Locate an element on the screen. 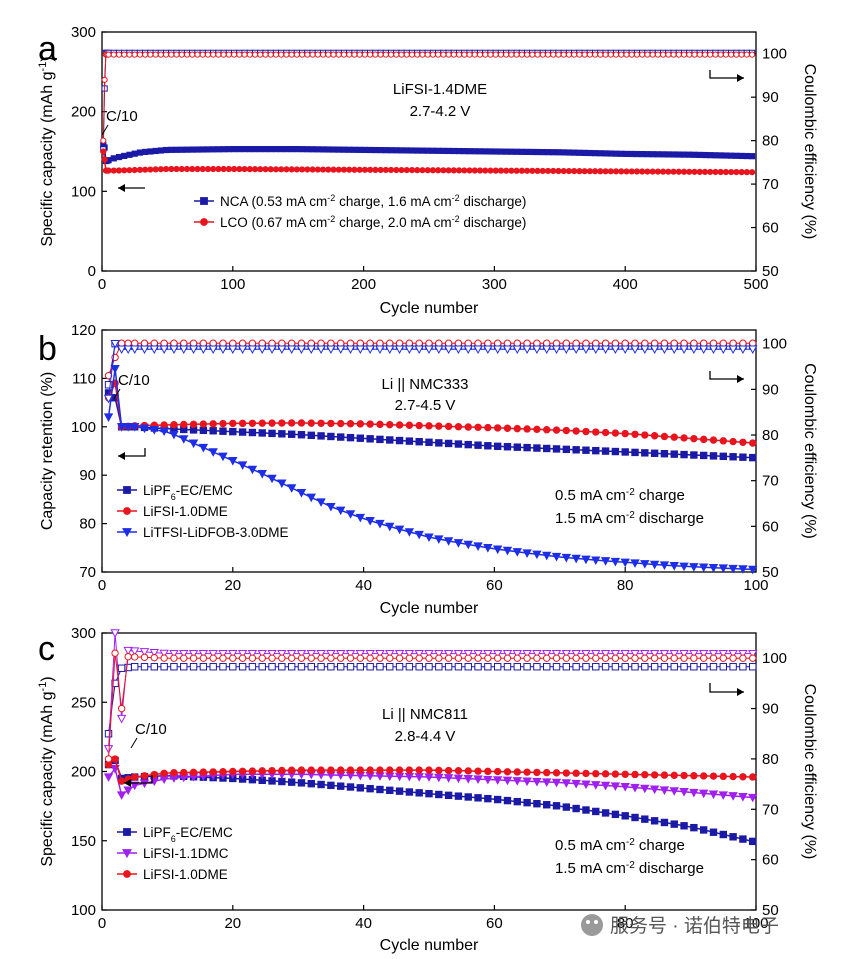 The height and width of the screenshot is (959, 865). legend-marker is located at coordinates (127, 533).